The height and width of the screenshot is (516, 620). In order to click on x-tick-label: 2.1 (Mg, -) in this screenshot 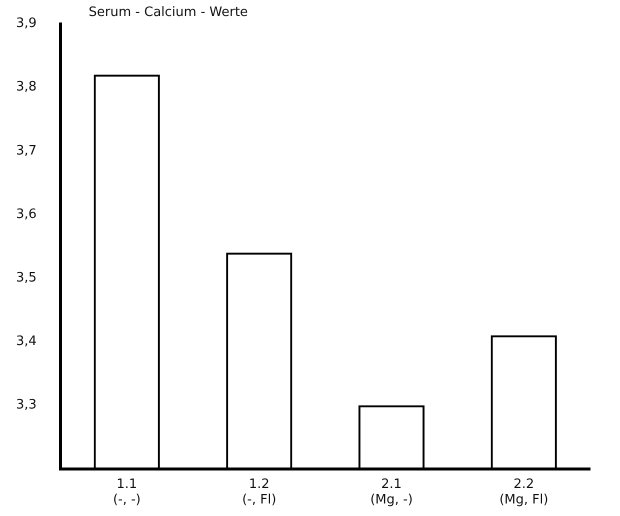, I will do `click(391, 492)`.